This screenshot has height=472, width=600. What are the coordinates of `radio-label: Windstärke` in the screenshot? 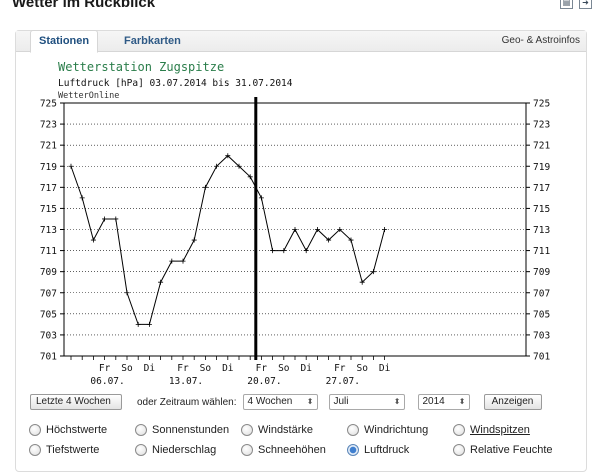 It's located at (286, 430).